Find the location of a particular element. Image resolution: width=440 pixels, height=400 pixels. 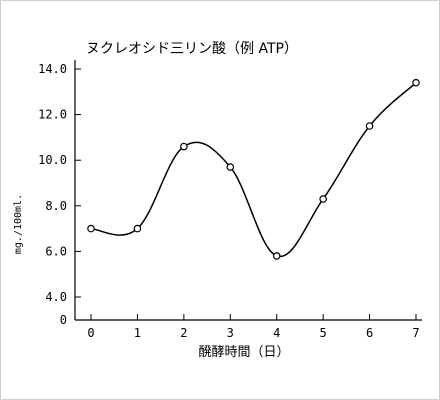

x-tick-label: 6 is located at coordinates (369, 333).